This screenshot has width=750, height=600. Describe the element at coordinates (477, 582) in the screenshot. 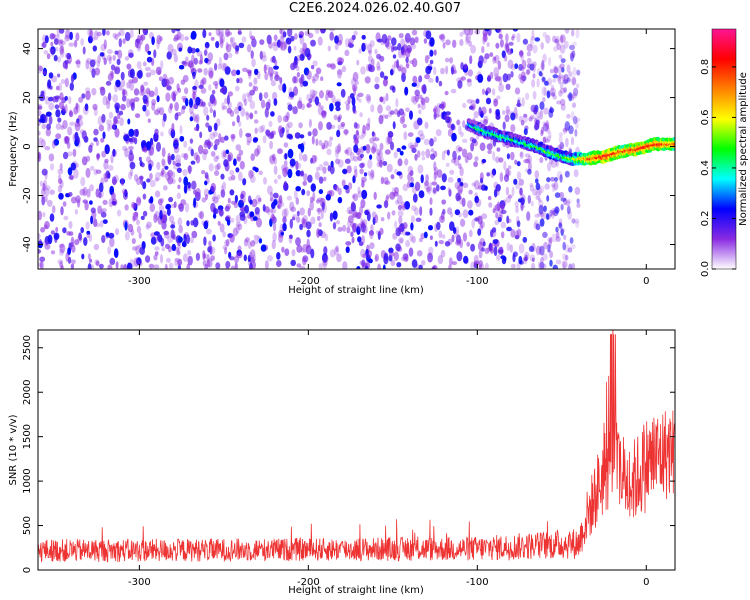

I see `snr-xtick-label: -100` at that location.